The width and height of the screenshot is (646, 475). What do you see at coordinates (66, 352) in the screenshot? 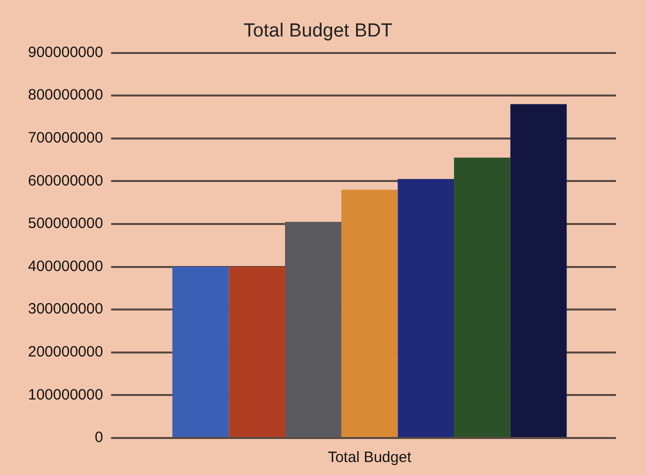
I see `y-tick-label: 200000000` at bounding box center [66, 352].